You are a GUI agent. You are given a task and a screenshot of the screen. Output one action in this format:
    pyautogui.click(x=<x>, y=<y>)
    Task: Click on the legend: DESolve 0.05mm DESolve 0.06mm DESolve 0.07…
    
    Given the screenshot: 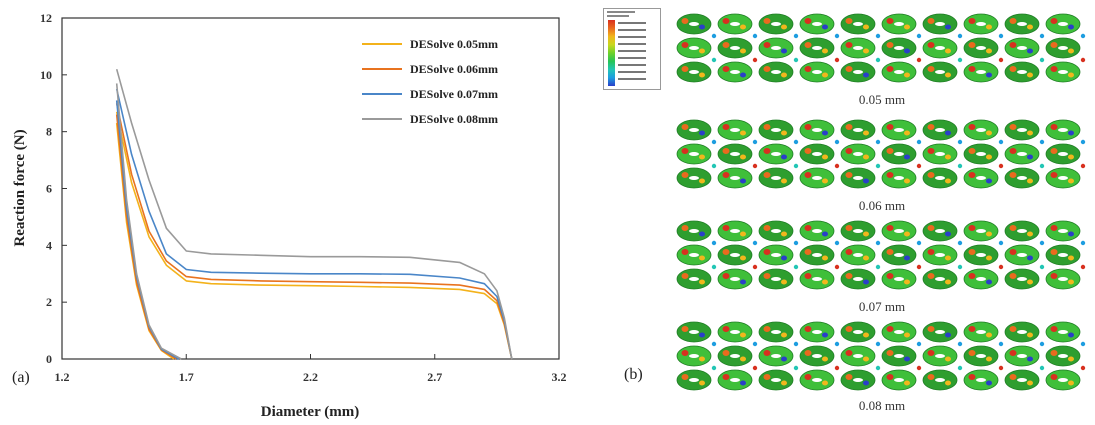 What is the action you would take?
    pyautogui.click(x=430, y=81)
    